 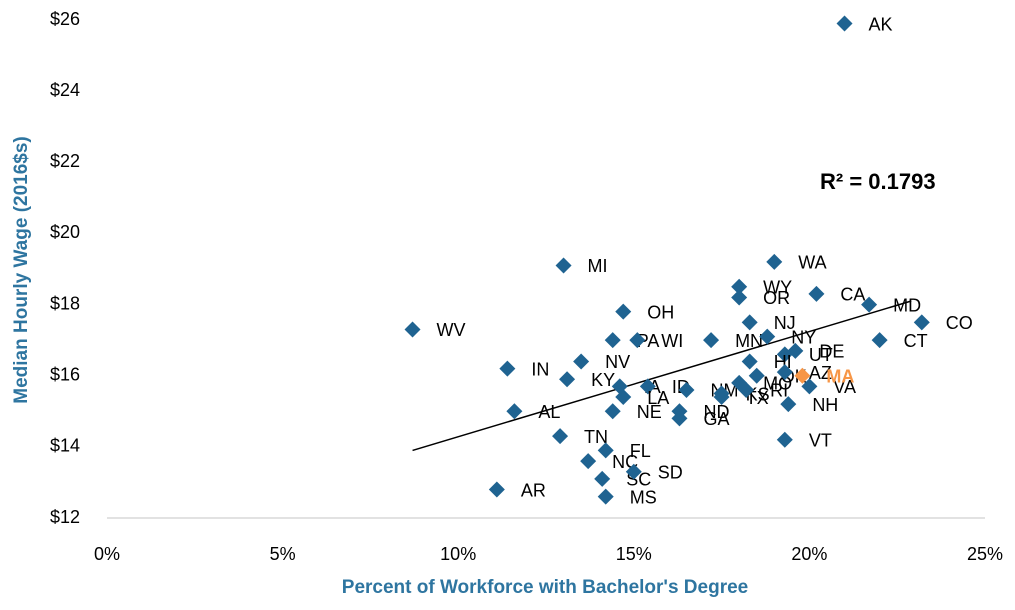 I want to click on point-label: PA, so click(x=648, y=341).